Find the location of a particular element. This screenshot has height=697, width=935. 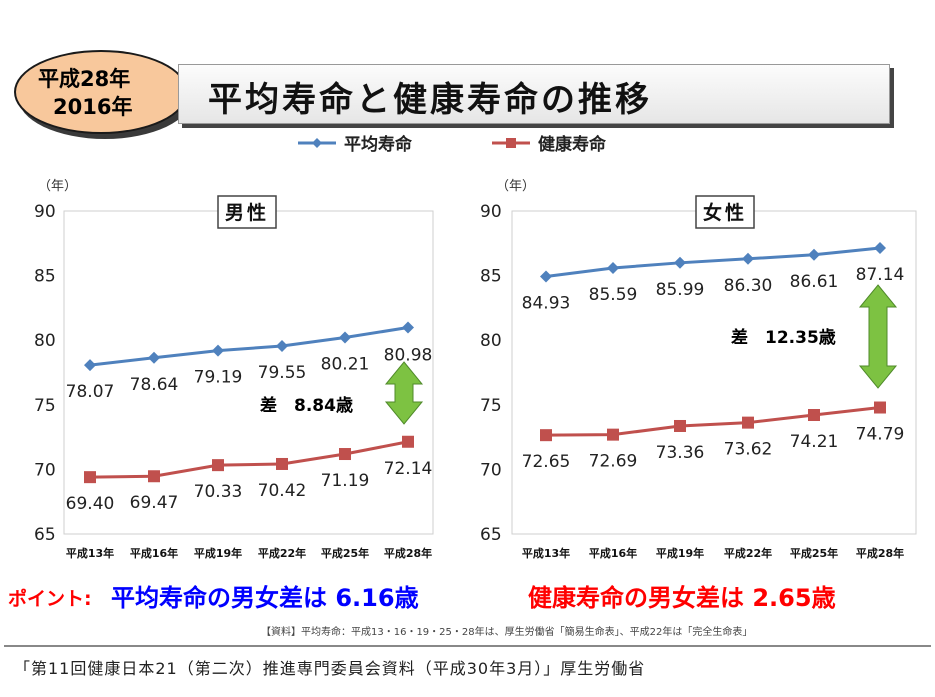

panel-title-female: 女性 is located at coordinates (725, 212).